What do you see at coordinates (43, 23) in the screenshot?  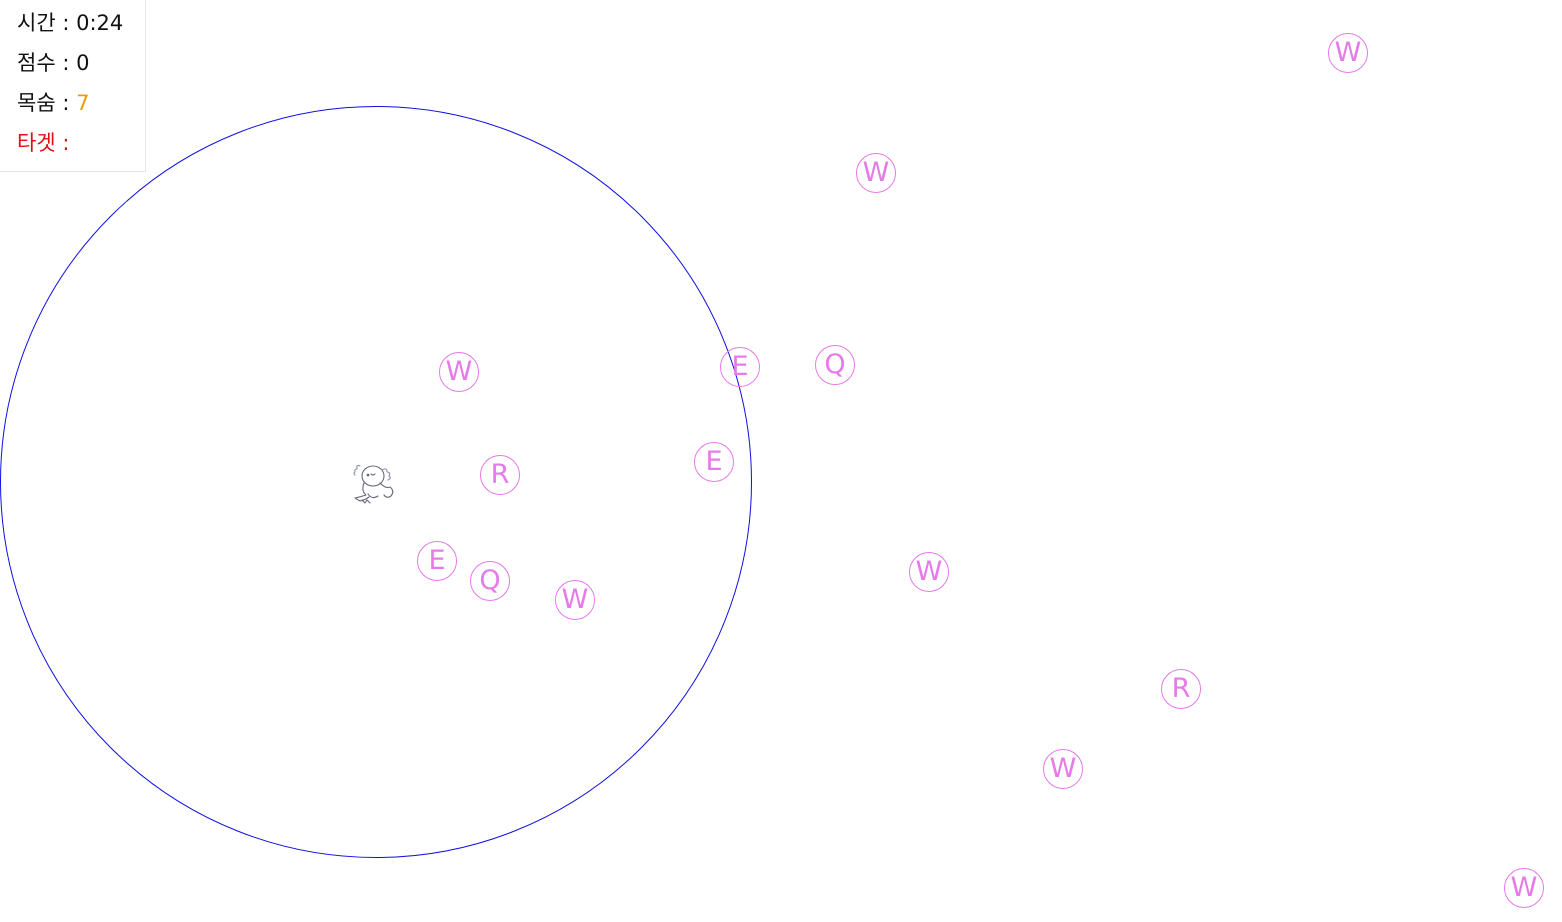 I see `time-label: 시간 :` at bounding box center [43, 23].